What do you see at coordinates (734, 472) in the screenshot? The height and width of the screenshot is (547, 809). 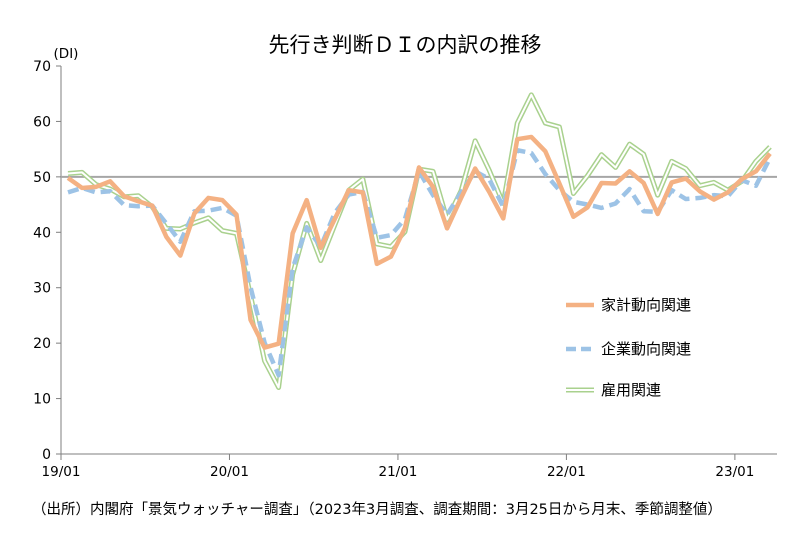 I see `x-tick-label-4: 23/01` at bounding box center [734, 472].